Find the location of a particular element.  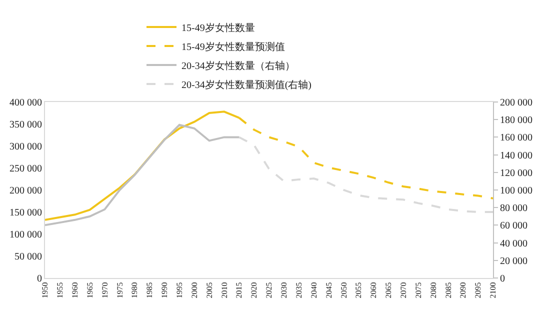

x-tick-label: 2050 is located at coordinates (343, 290).